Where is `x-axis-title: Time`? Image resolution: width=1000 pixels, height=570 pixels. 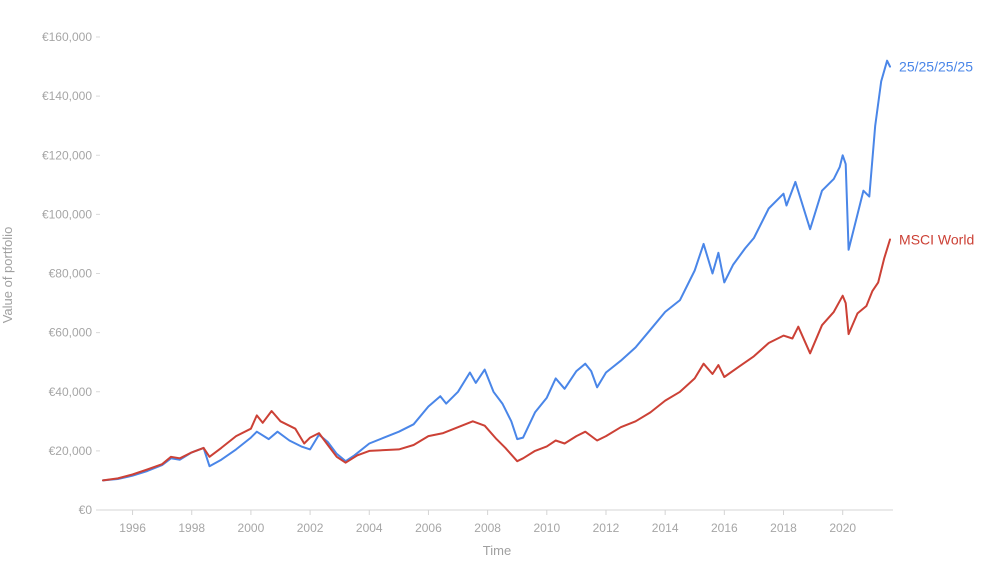
x-axis-title: Time is located at coordinates (497, 550).